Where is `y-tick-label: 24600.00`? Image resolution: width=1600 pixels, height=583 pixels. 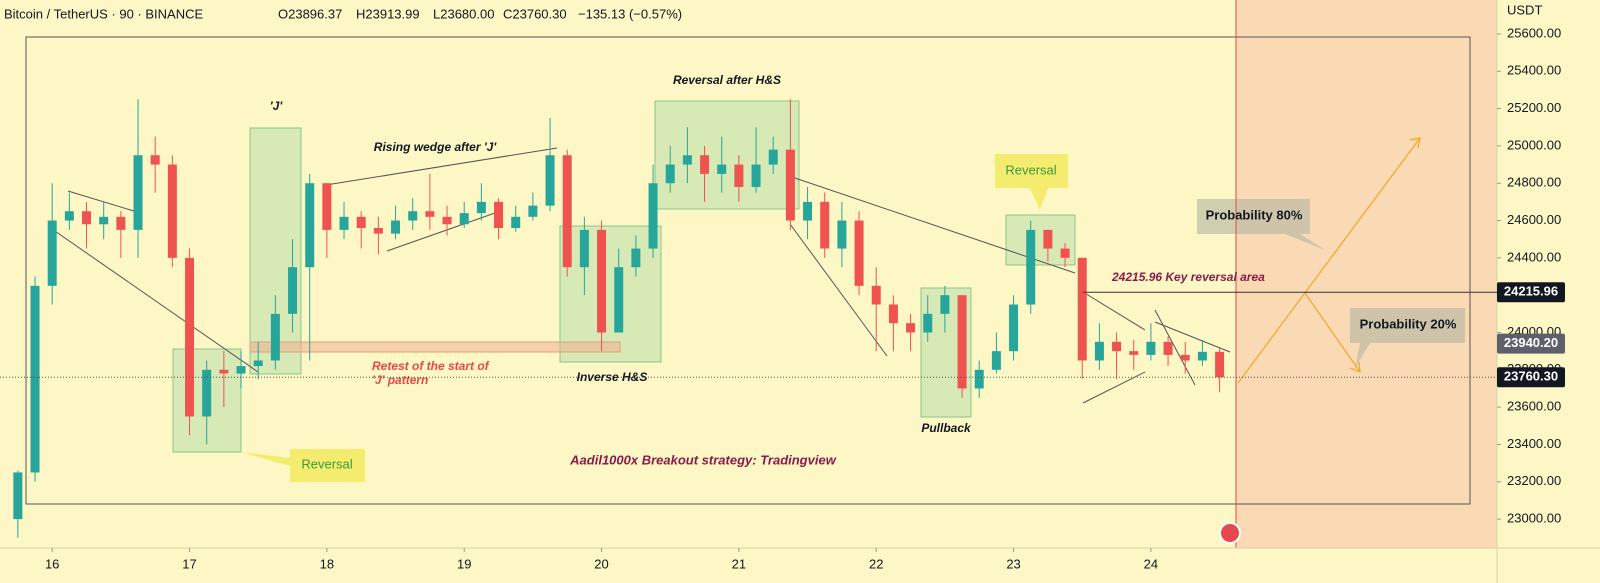 y-tick-label: 24600.00 is located at coordinates (1534, 219).